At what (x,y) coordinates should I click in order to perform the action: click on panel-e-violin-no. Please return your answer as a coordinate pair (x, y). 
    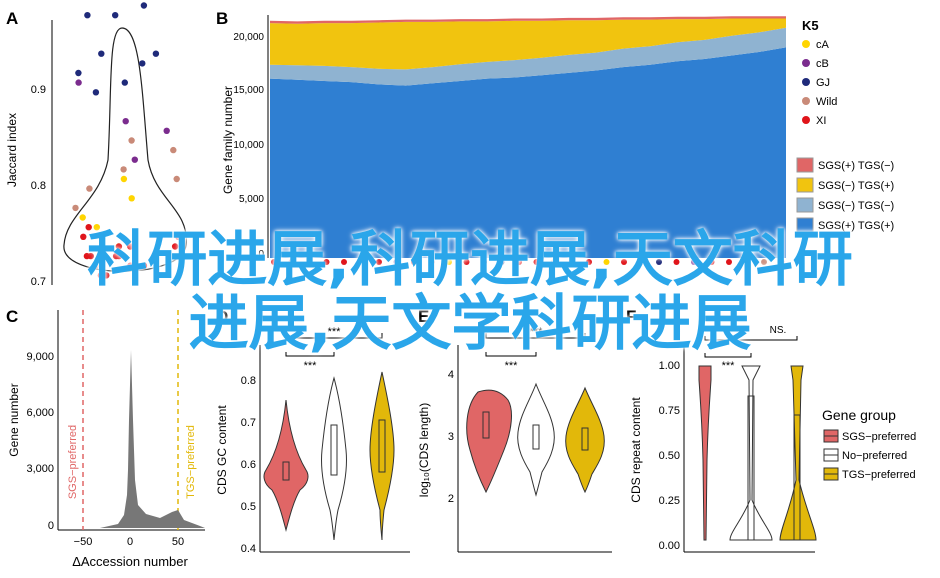
    Looking at the image, I should click on (536, 439).